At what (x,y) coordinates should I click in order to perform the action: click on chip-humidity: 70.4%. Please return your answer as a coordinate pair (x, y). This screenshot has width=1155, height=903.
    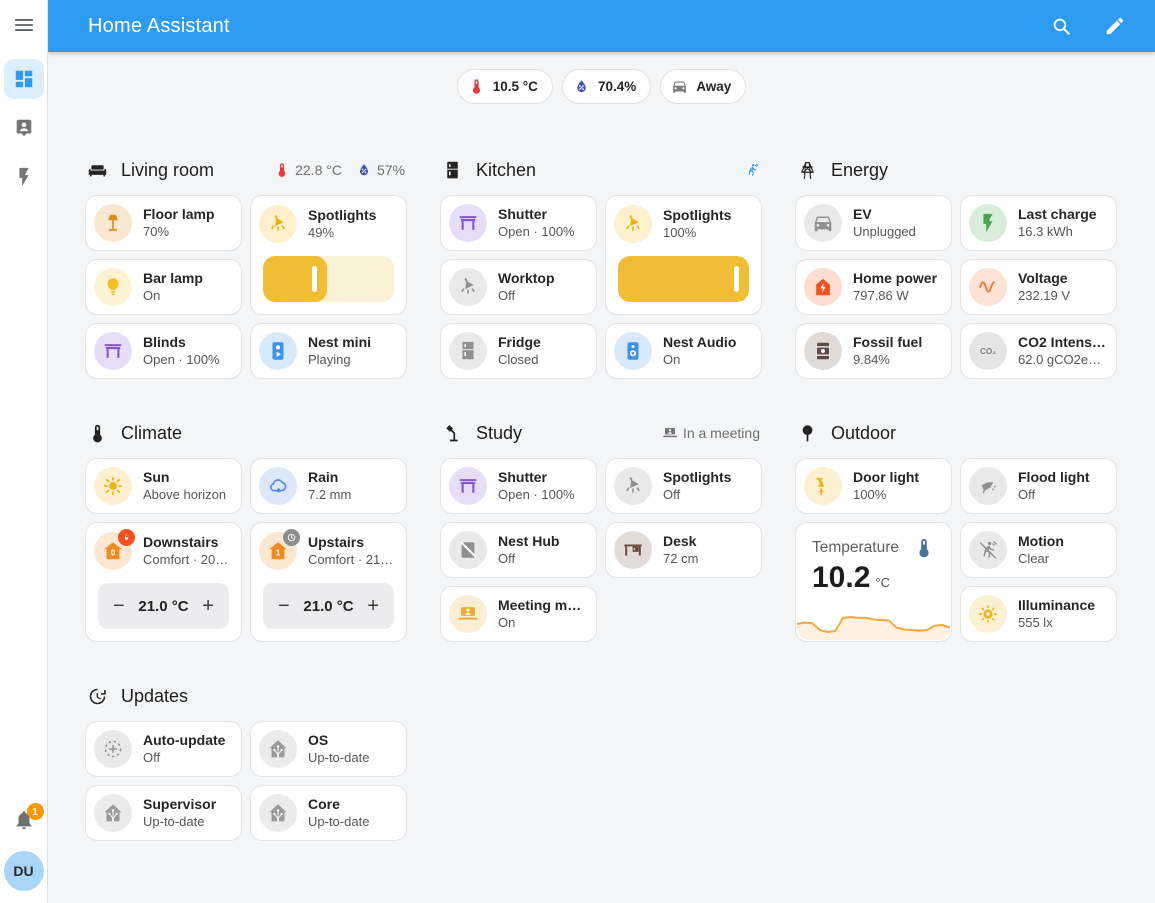
    Looking at the image, I should click on (606, 86).